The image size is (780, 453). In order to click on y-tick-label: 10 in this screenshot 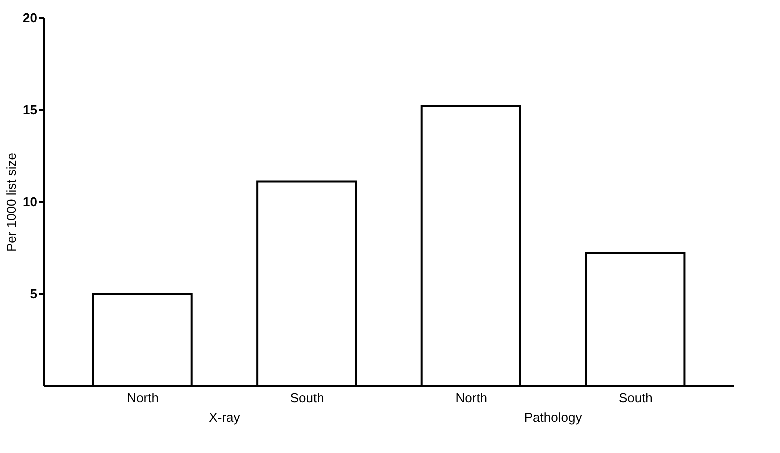, I will do `click(30, 202)`.